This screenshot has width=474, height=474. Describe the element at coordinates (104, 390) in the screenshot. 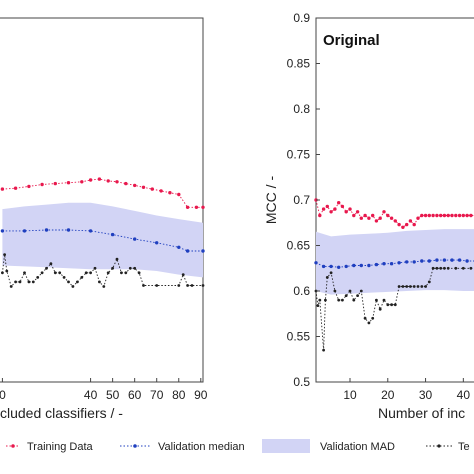

I see `left-xtick-group: 0 40 50 60 70 80 90` at that location.